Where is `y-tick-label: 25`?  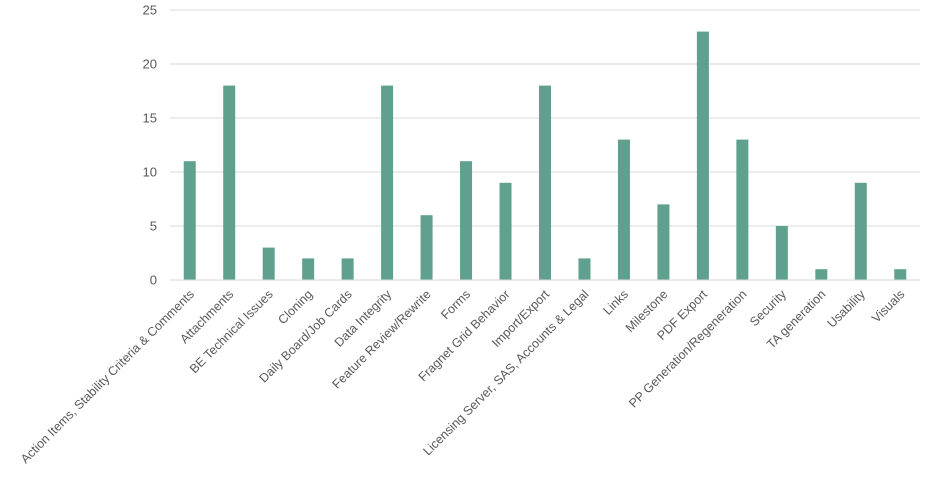
y-tick-label: 25 is located at coordinates (150, 10).